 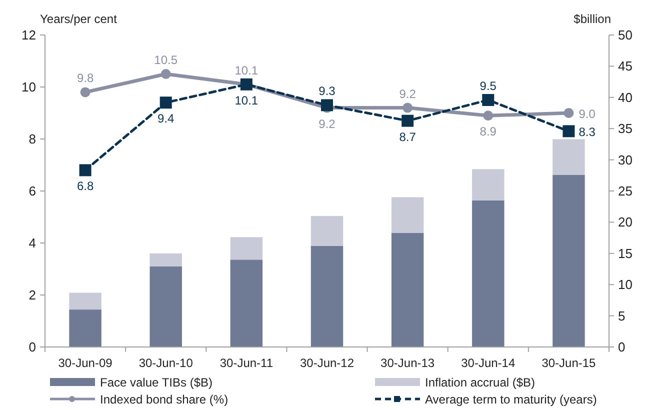 What do you see at coordinates (625, 97) in the screenshot?
I see `y2-tick-label: 40` at bounding box center [625, 97].